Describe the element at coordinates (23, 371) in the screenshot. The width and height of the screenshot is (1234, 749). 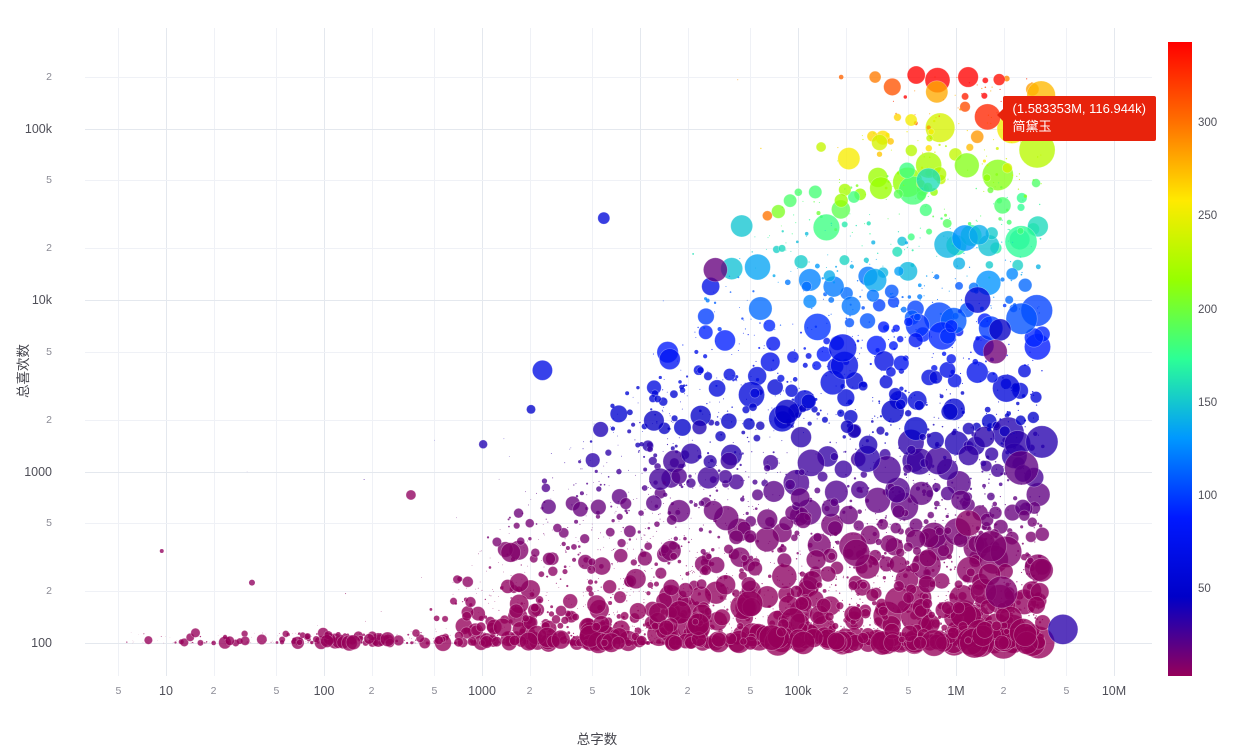
I see `y-axis-title: 总喜欢数` at that location.